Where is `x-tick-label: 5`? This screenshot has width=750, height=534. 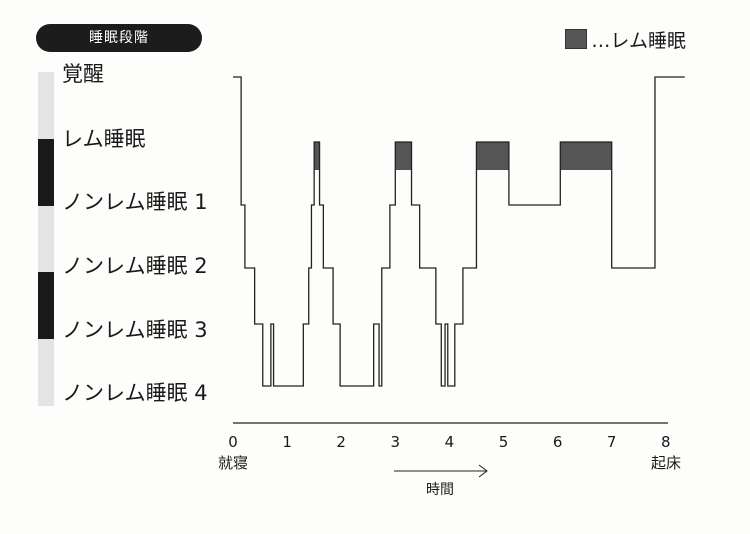 x-tick-label: 5 is located at coordinates (504, 442).